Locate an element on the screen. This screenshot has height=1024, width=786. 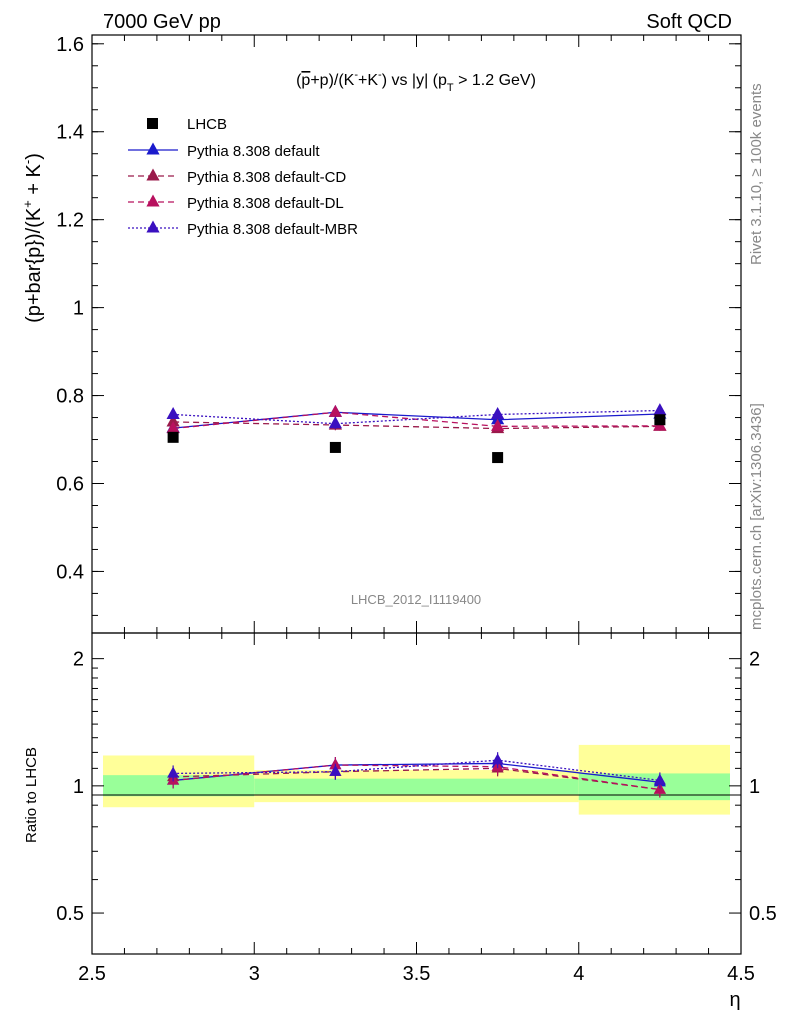
legend-marker-data is located at coordinates (152, 123).